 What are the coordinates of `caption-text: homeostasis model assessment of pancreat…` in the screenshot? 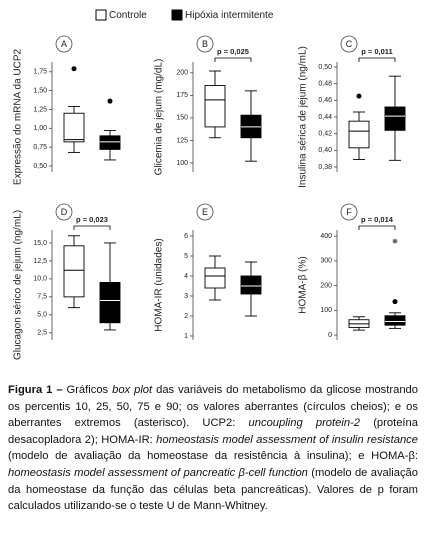 It's located at (158, 472).